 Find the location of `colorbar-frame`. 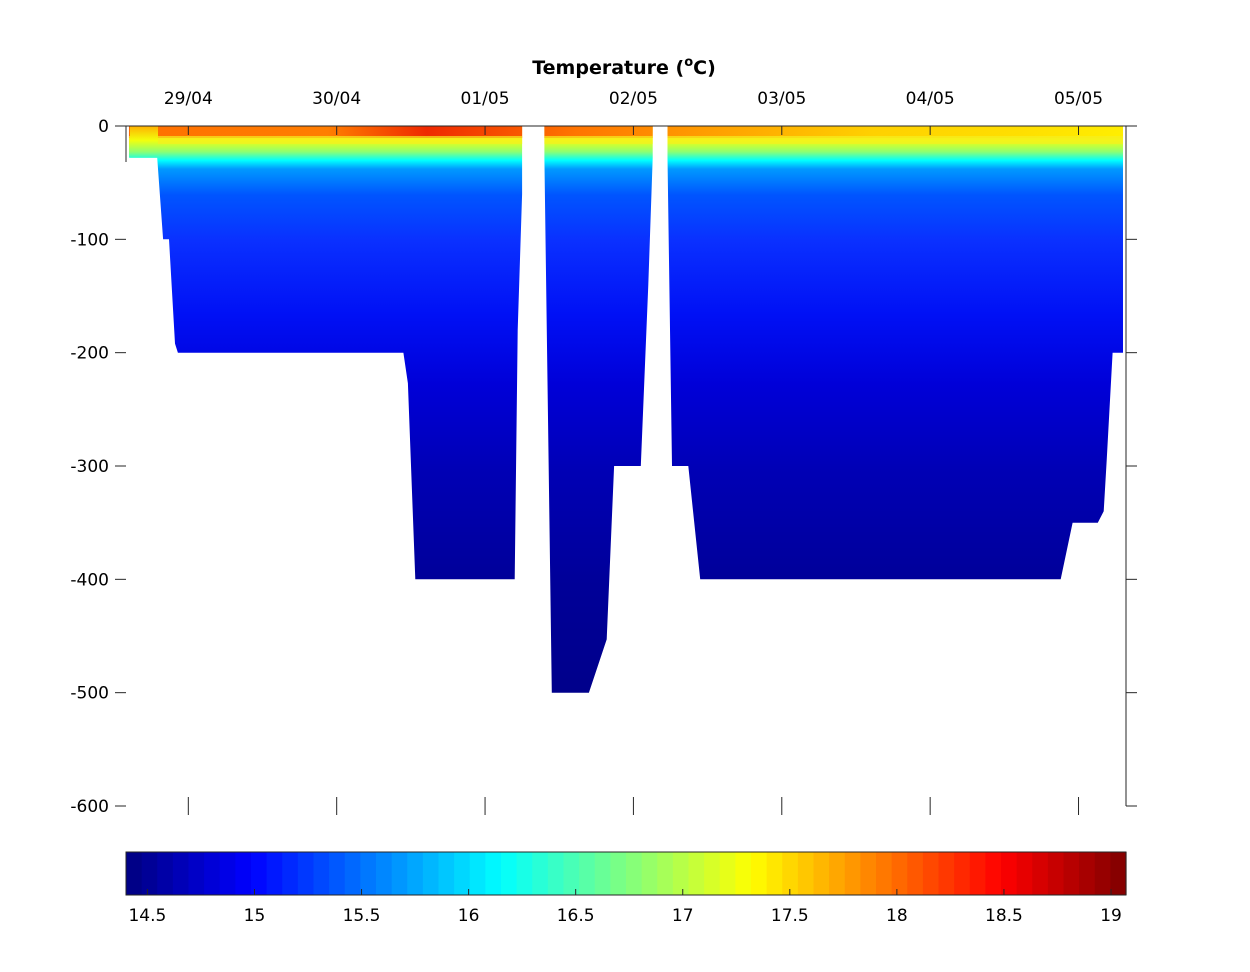

colorbar-frame is located at coordinates (626, 873).